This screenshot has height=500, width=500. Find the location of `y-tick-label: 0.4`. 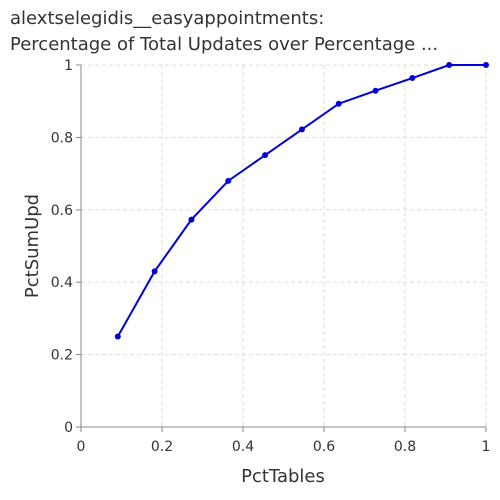

y-tick-label: 0.4 is located at coordinates (62, 283).